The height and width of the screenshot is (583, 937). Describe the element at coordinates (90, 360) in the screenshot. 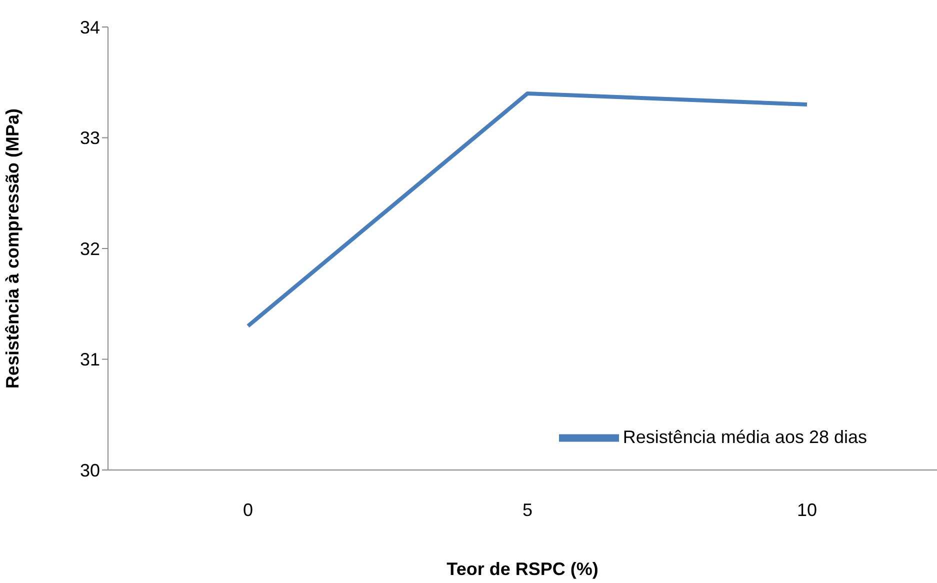

I see `y-tick-label: 31` at that location.